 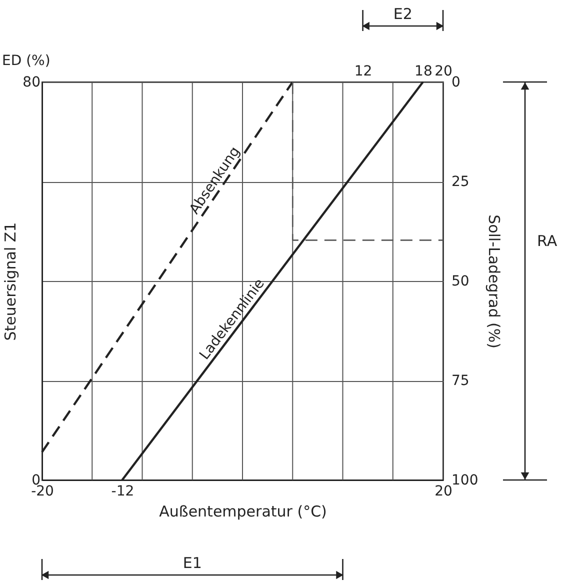 I want to click on x-tick-label: 20, so click(x=443, y=492).